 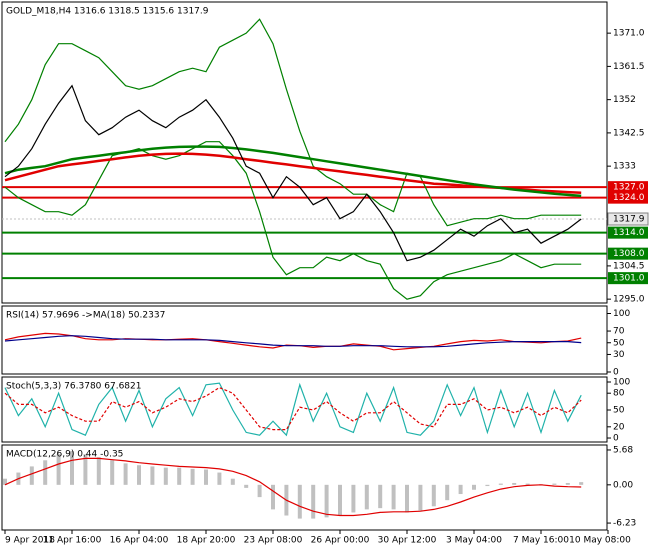 What do you see at coordinates (206, 541) in the screenshot?
I see `x-tick-label: 18 Apr 20:00` at bounding box center [206, 541].